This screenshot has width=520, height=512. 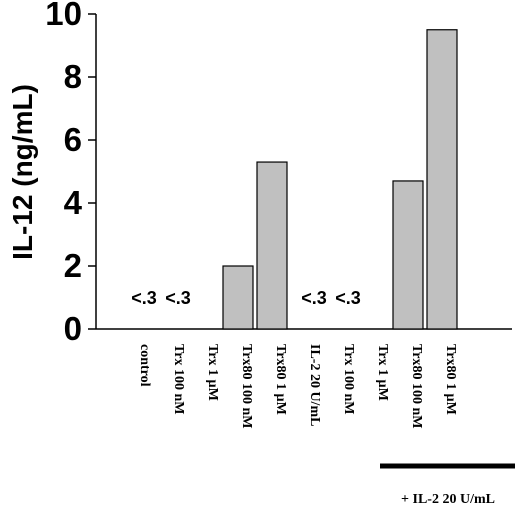 What do you see at coordinates (448, 499) in the screenshot?
I see `group-label: + IL-2 20 U/mL` at bounding box center [448, 499].